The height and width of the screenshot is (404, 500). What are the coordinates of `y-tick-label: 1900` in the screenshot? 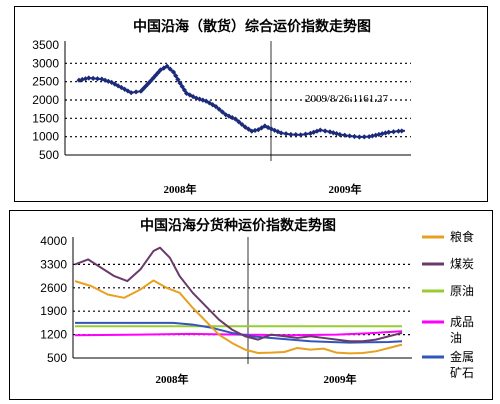 It's located at (53, 311).